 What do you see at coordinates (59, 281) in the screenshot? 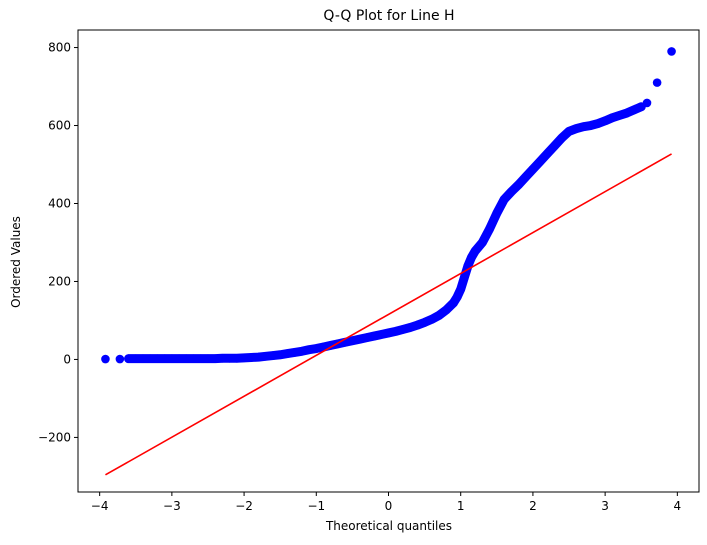
I see `y-tick-label: 200` at bounding box center [59, 281].